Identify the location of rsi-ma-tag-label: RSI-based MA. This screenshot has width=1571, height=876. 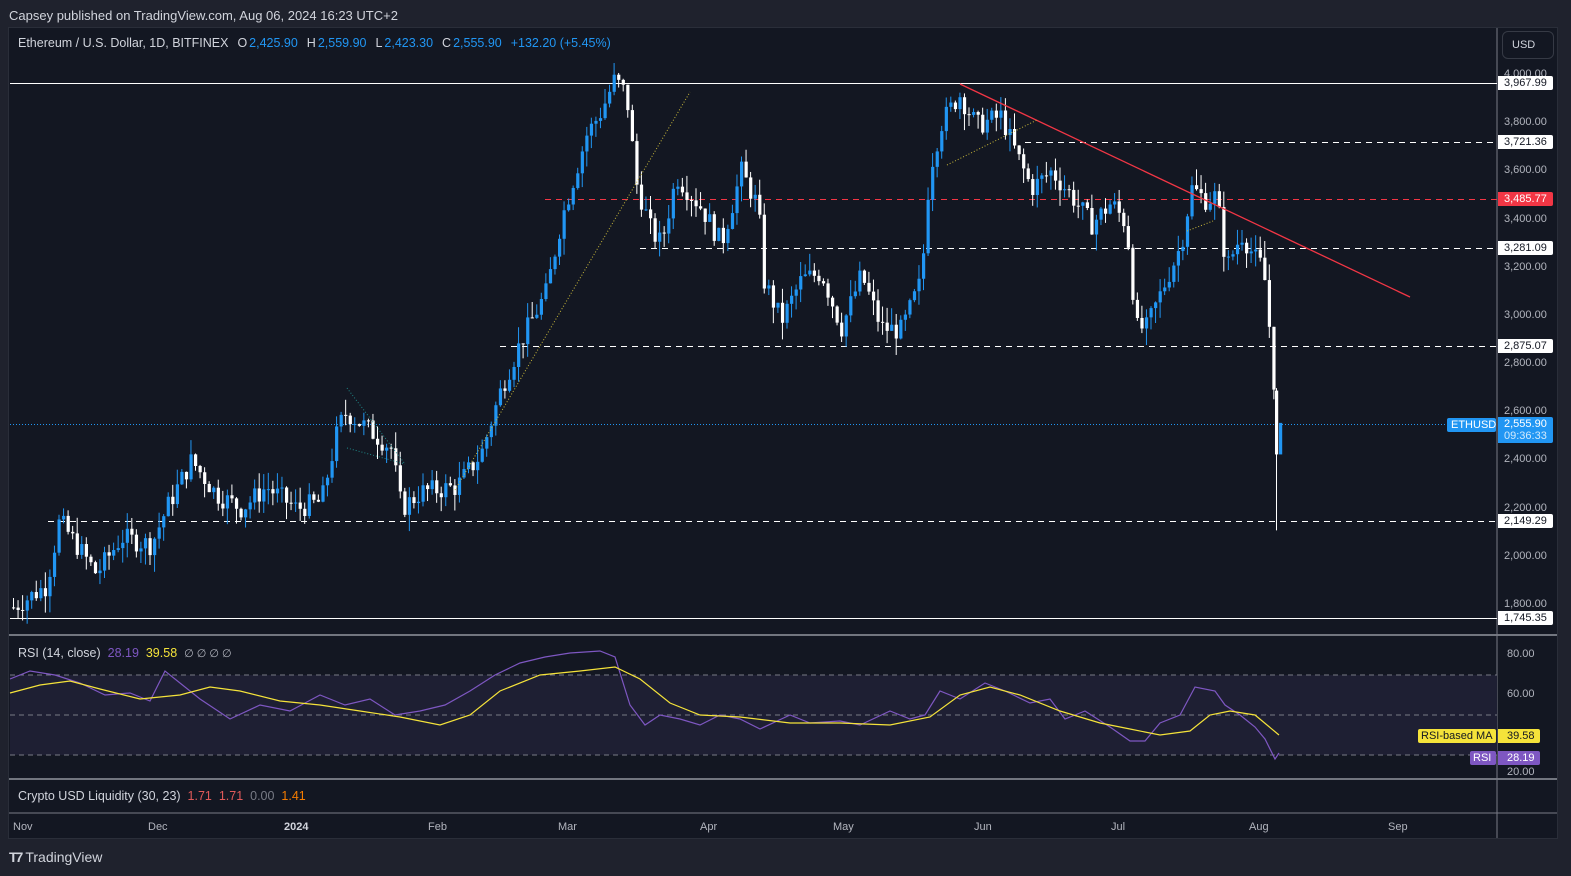
(1457, 736).